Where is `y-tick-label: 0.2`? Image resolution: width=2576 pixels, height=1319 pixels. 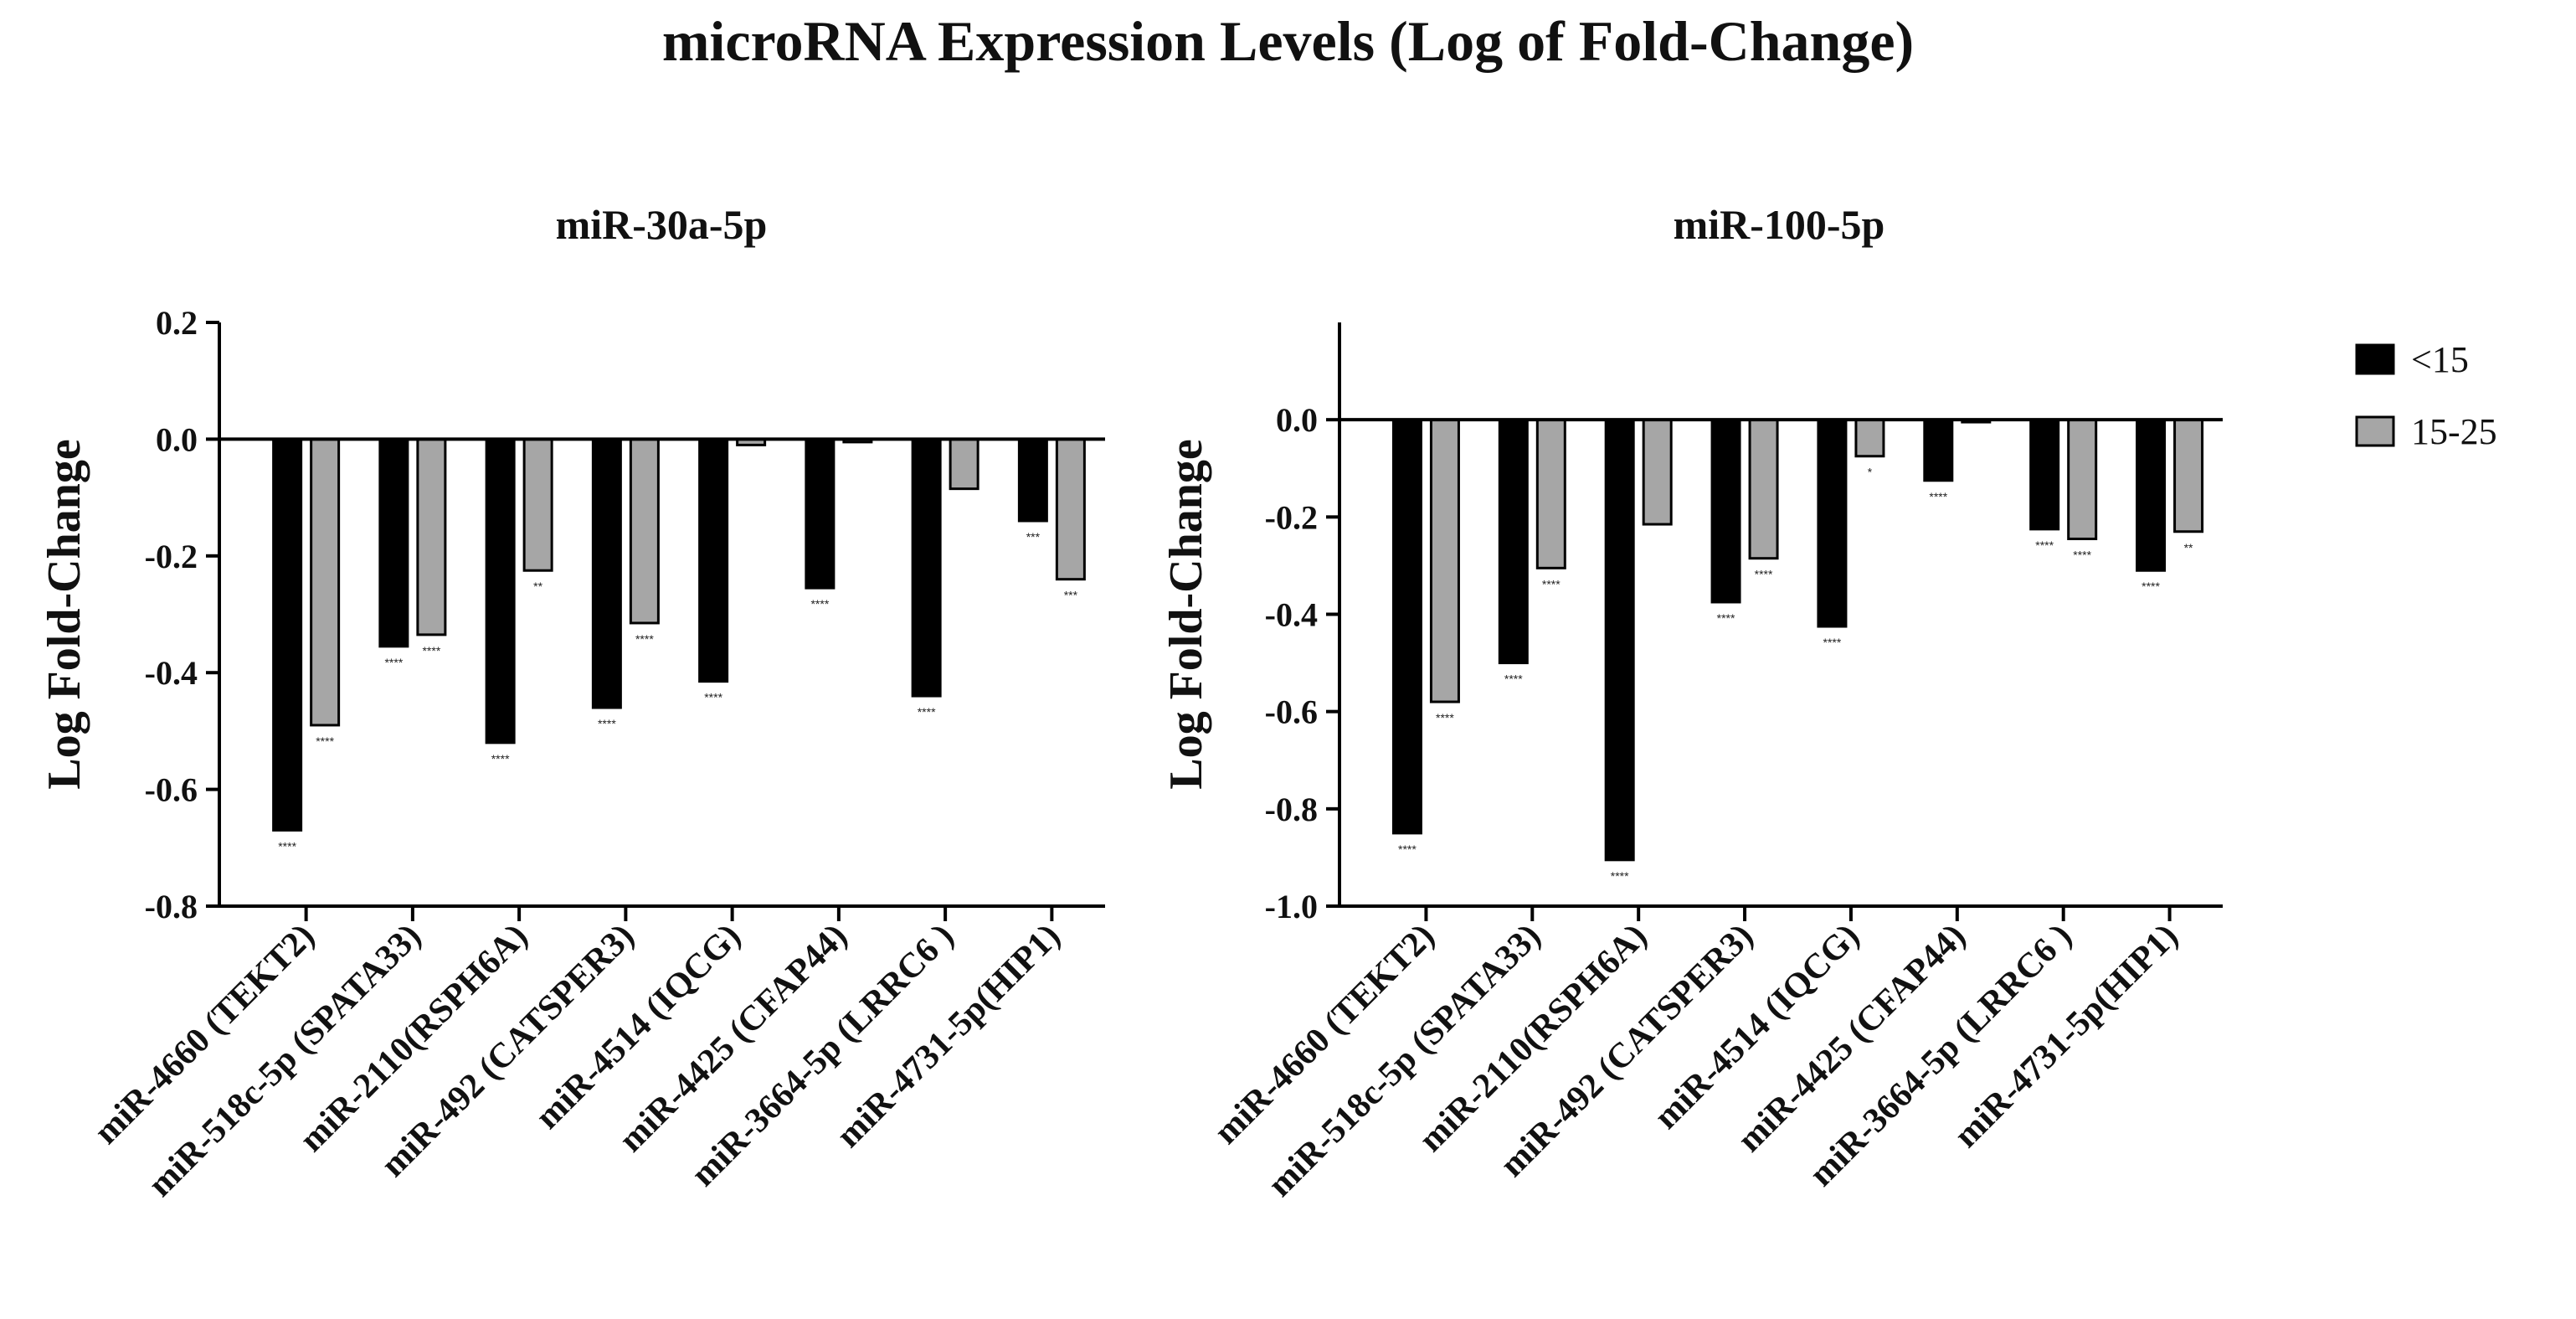
y-tick-label: 0.2 is located at coordinates (177, 323).